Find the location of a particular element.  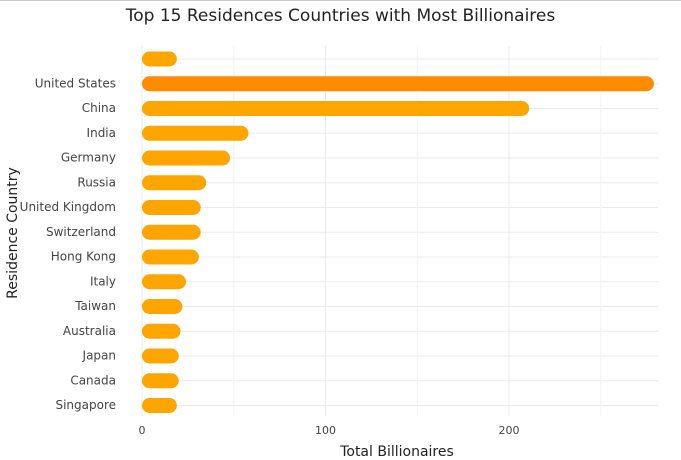

y-axis-title: Residence Country is located at coordinates (13, 233).